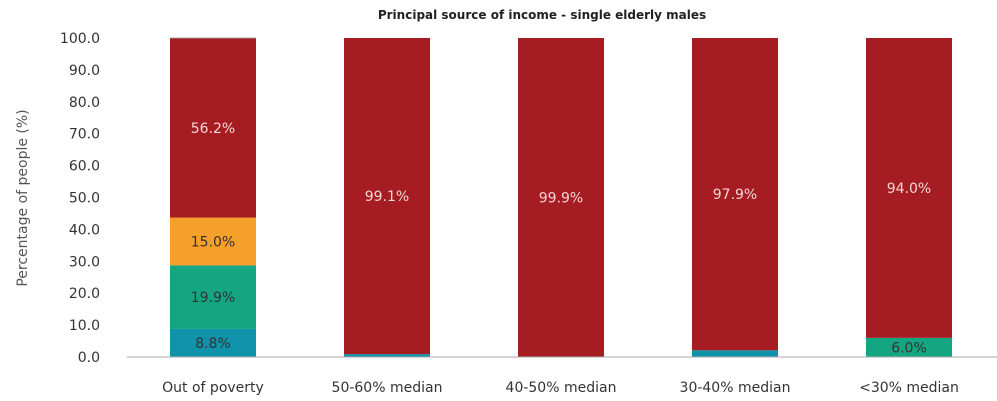  Describe the element at coordinates (84, 326) in the screenshot. I see `y-tick-label: 10.0` at that location.